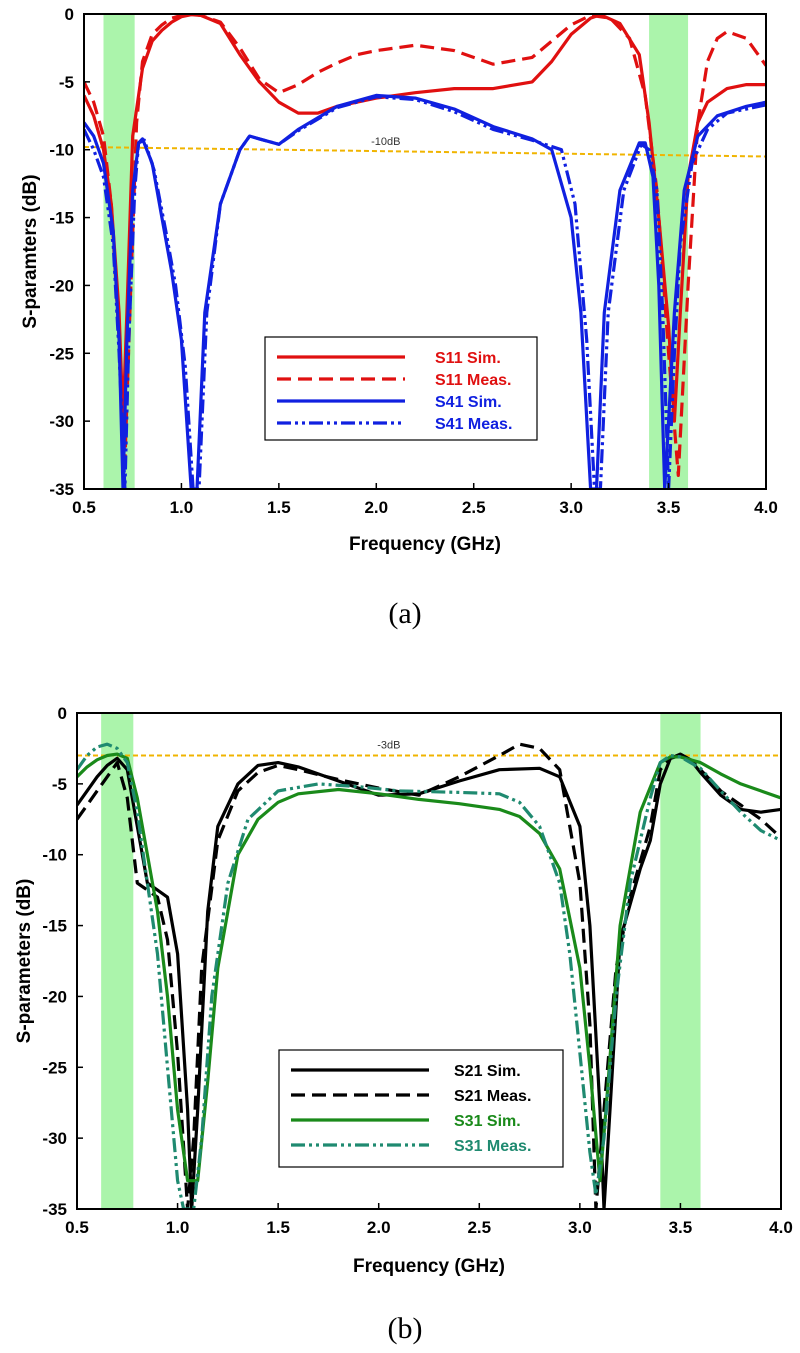  Describe the element at coordinates (492, 1146) in the screenshot. I see `chart-b-legend-label: S31 Meas.` at that location.